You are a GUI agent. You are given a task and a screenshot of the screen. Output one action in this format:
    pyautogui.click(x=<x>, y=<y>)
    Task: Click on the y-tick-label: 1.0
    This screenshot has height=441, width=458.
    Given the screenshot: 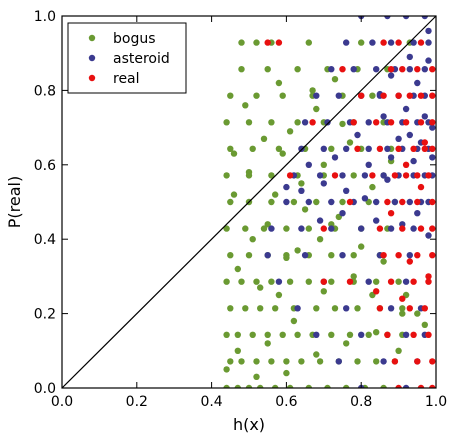 What is the action you would take?
    pyautogui.click(x=45, y=17)
    